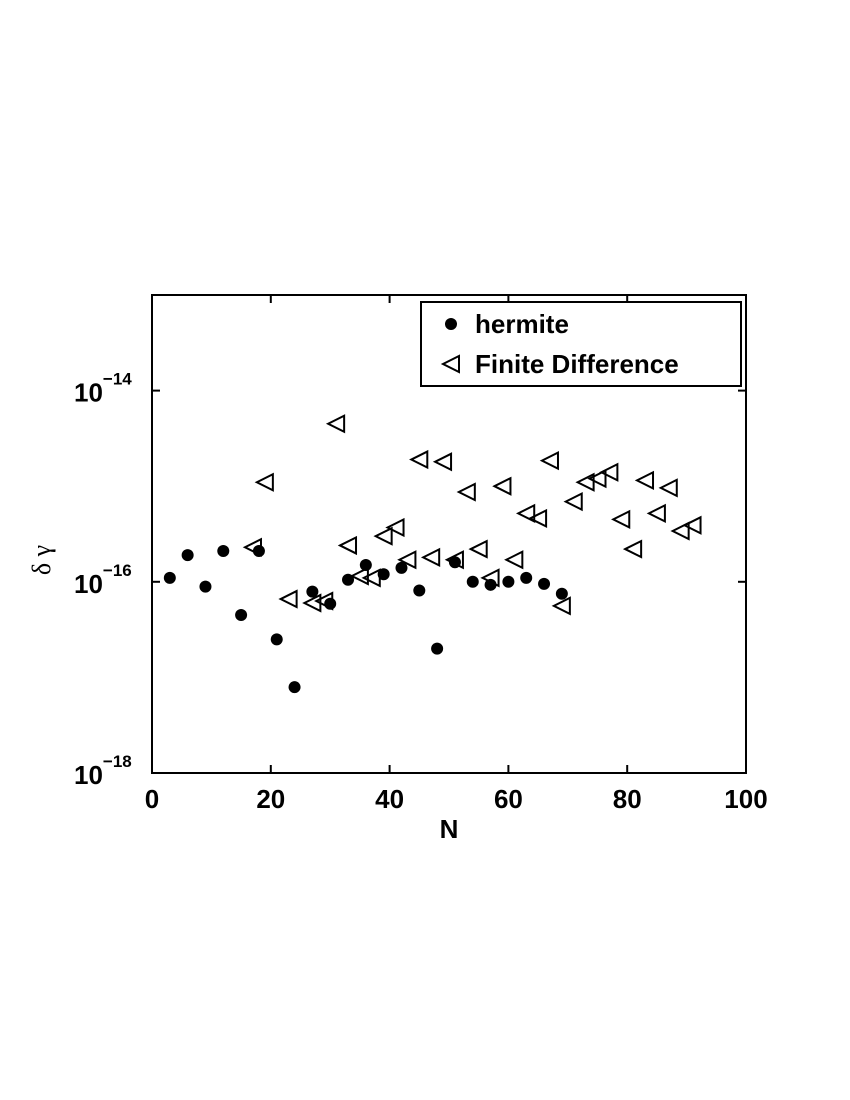  Describe the element at coordinates (522, 324) in the screenshot. I see `legend-label: hermite` at that location.